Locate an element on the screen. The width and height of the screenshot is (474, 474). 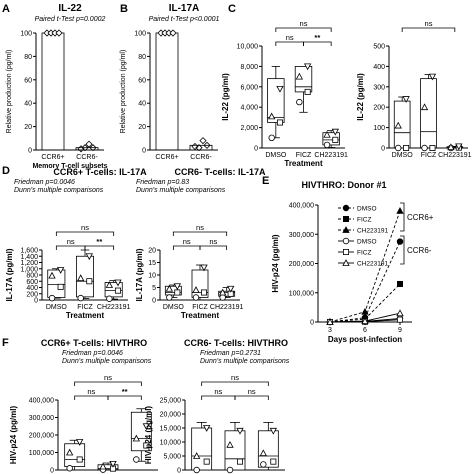
panel-label-E: E is located at coordinates (265, 181).